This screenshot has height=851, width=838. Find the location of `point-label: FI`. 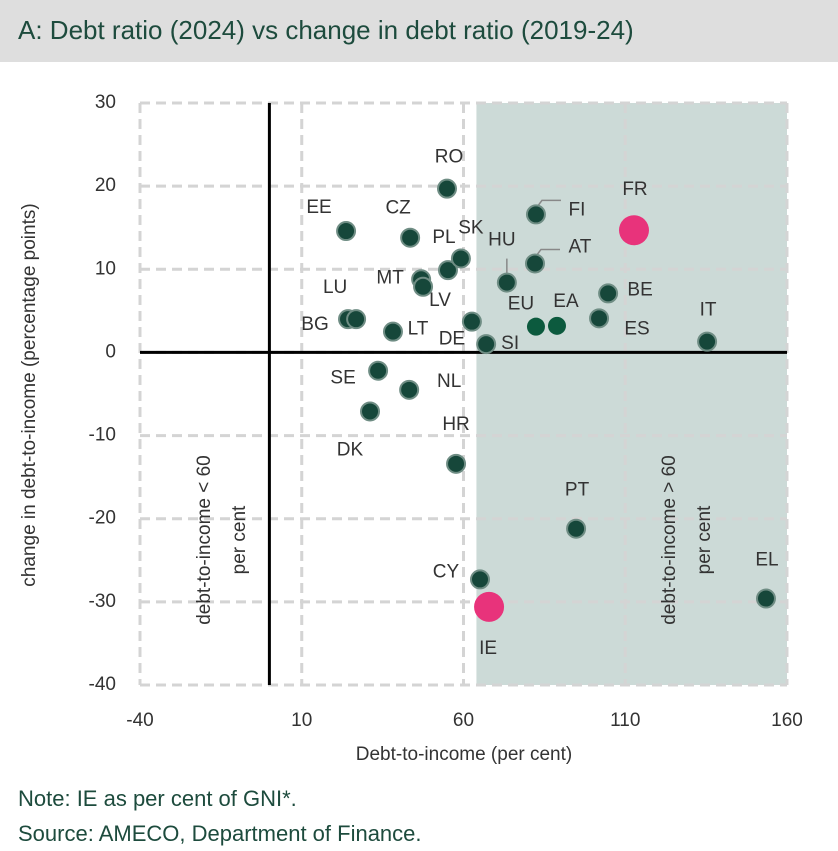

point-label: FI is located at coordinates (577, 209).